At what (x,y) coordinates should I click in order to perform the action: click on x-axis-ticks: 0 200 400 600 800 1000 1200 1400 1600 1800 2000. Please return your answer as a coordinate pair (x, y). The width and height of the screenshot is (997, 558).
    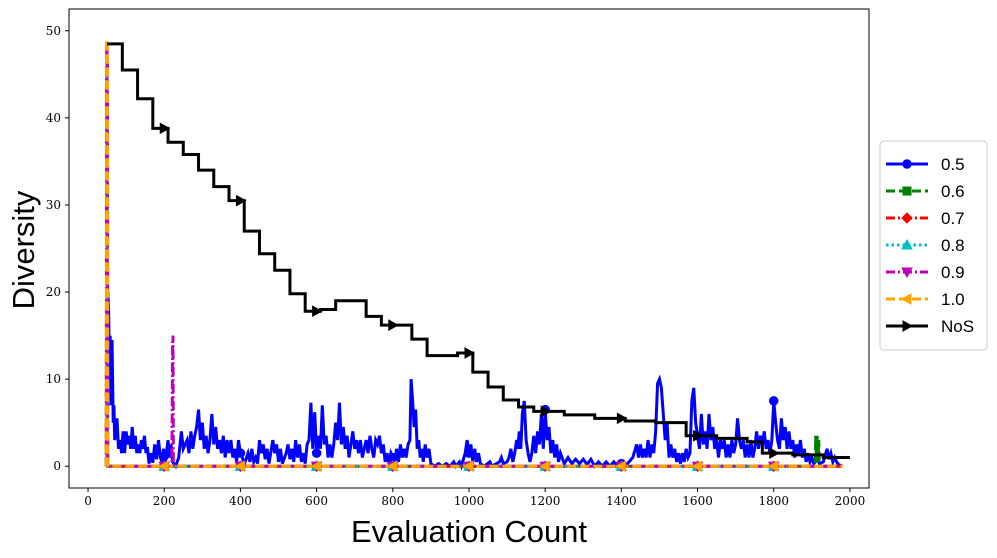
    Looking at the image, I should click on (474, 498).